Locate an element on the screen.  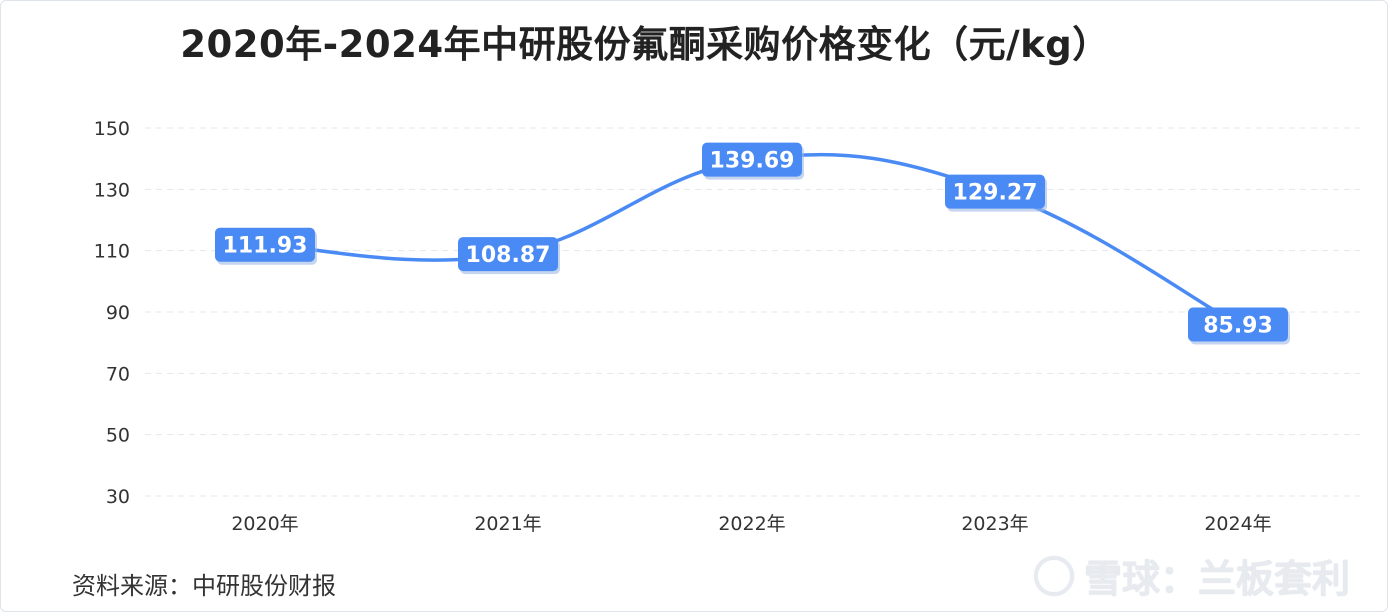
x-axis-ticks: 2020年 2021年 2022年 2023年 2024年 is located at coordinates (751, 524).